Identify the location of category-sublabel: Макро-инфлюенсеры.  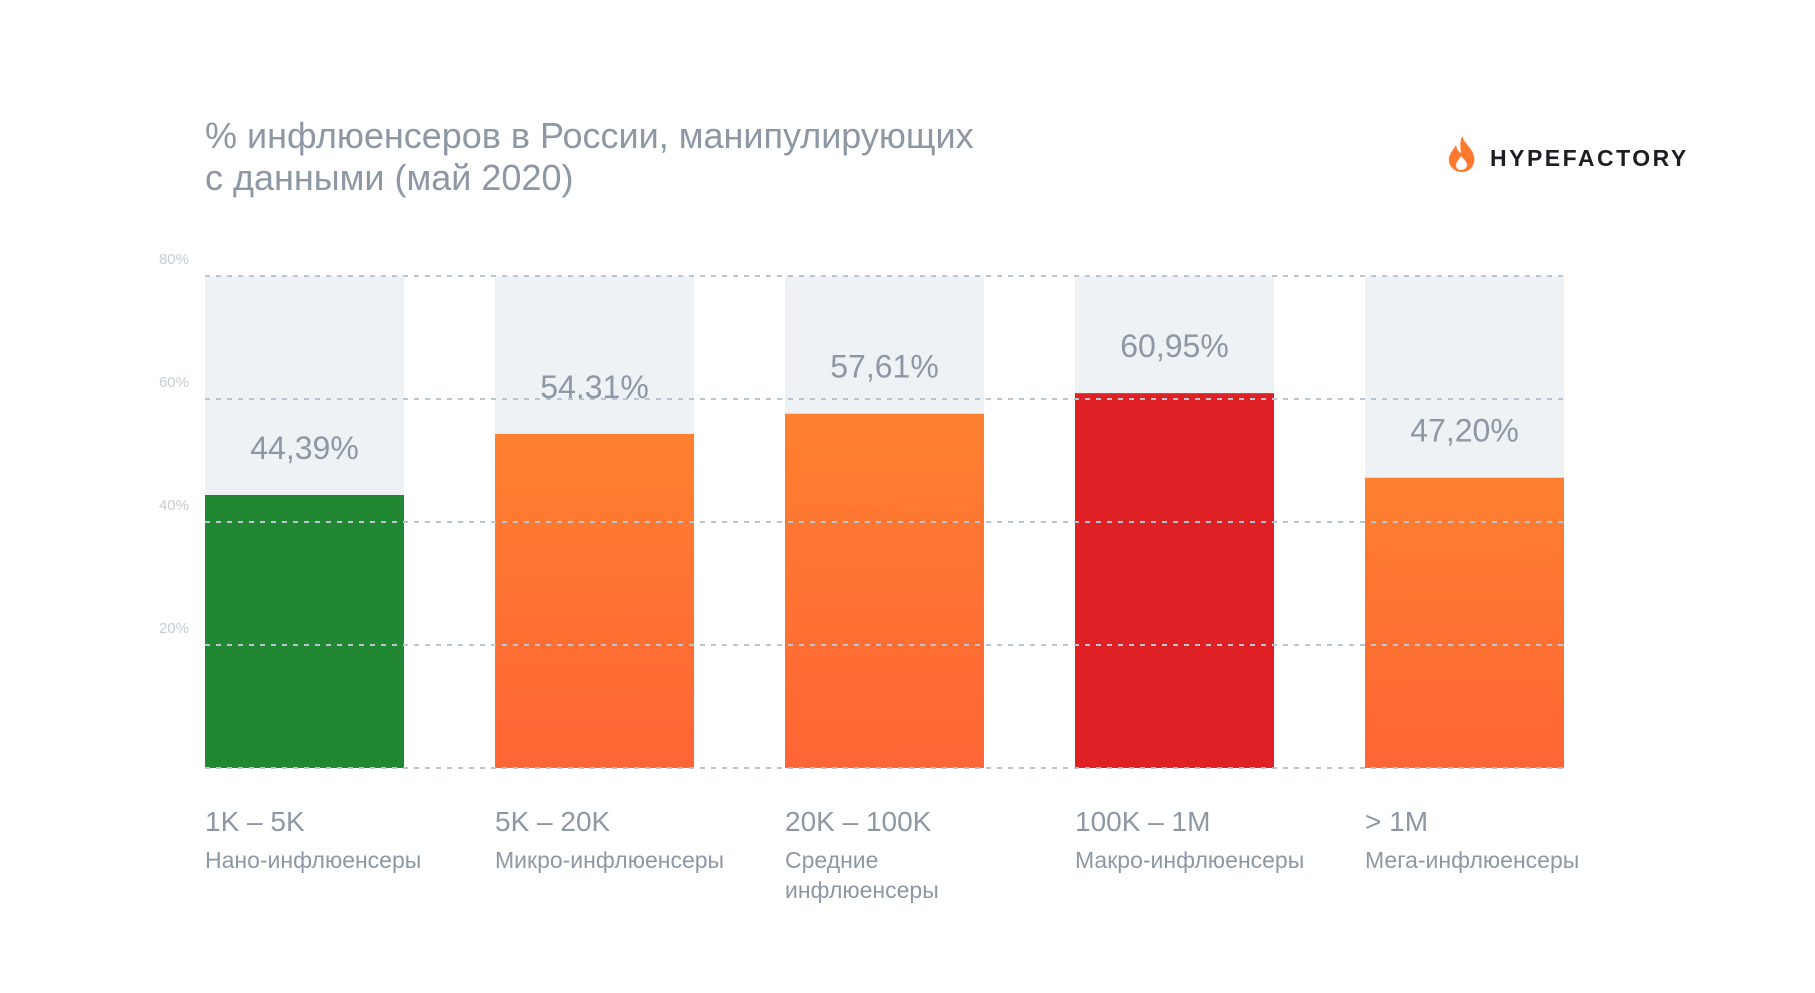
(1189, 860).